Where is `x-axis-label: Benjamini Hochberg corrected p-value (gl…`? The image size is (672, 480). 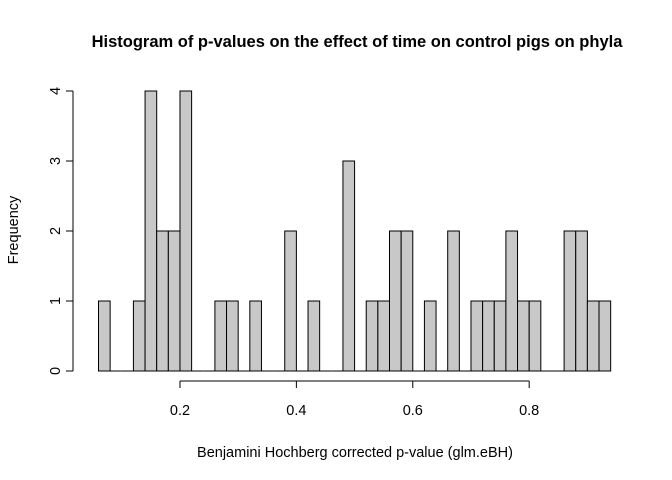 x-axis-label: Benjamini Hochberg corrected p-value (gl… is located at coordinates (355, 453).